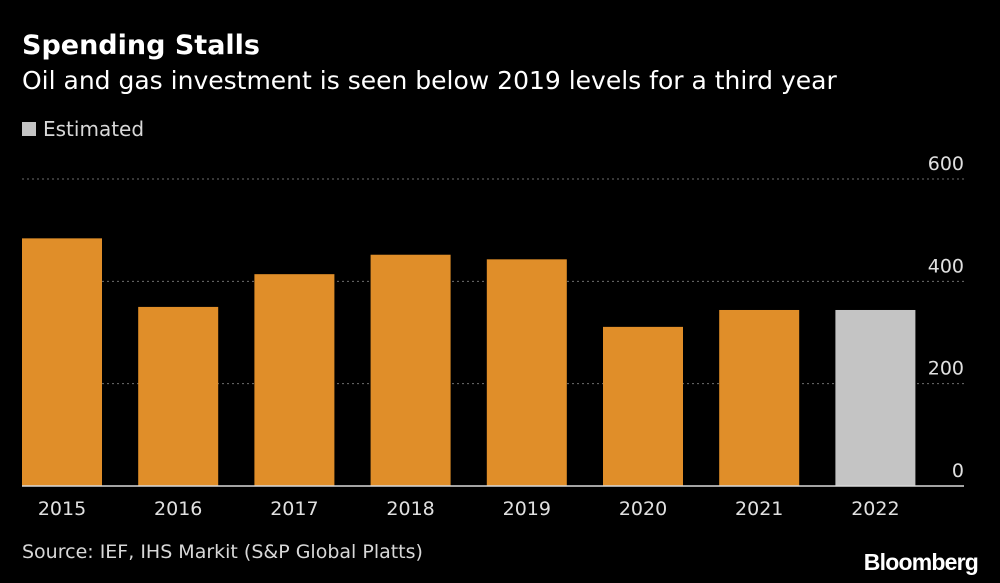 The width and height of the screenshot is (1000, 583). Describe the element at coordinates (527, 509) in the screenshot. I see `x-tick-label-2019: 2019` at that location.